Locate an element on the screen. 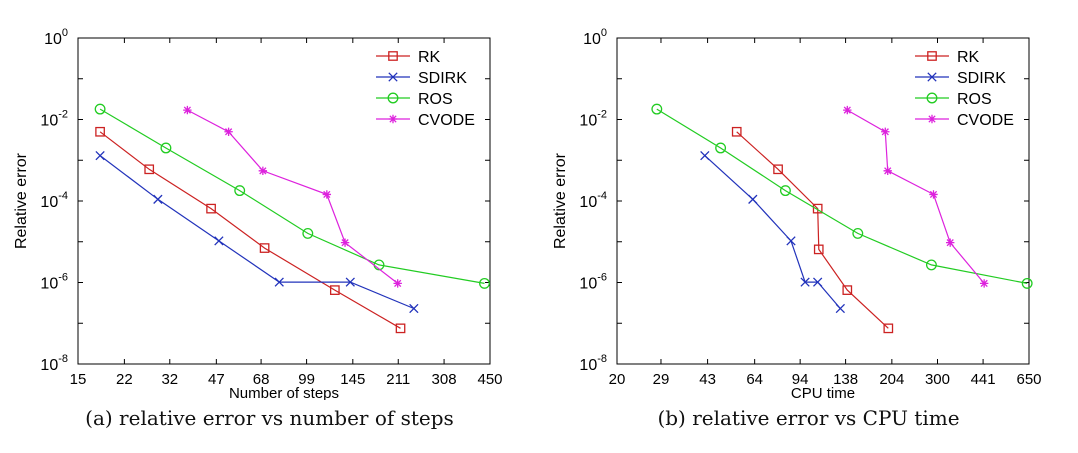  x-tick-label: 43 is located at coordinates (707, 379).